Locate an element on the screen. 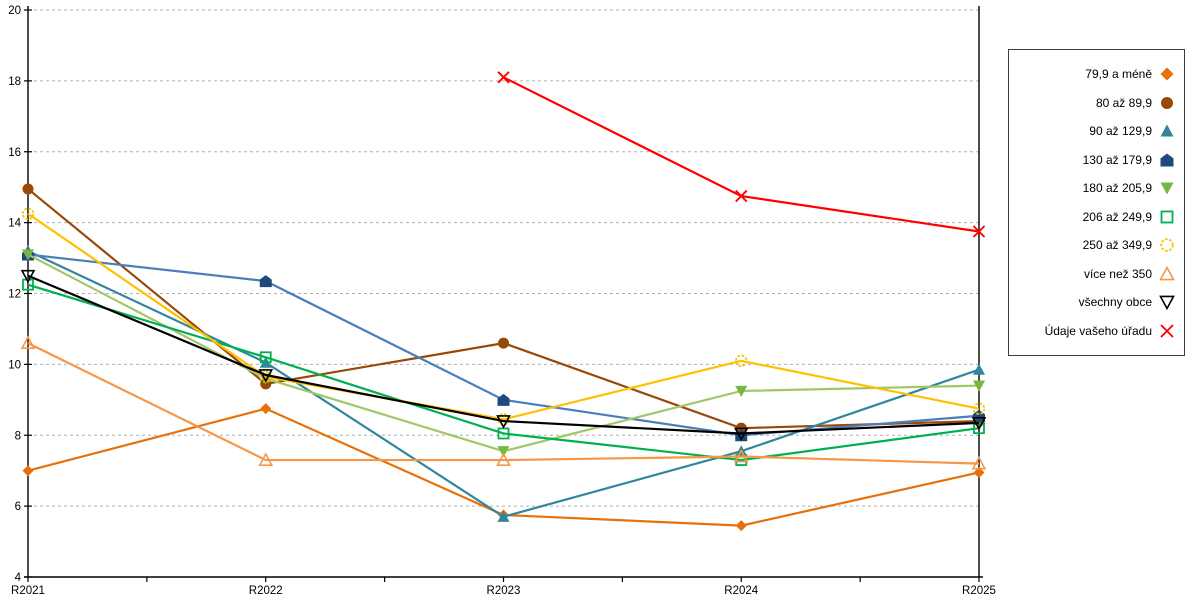 The height and width of the screenshot is (600, 1200). legend-item-8: více než 350 is located at coordinates (1094, 273).